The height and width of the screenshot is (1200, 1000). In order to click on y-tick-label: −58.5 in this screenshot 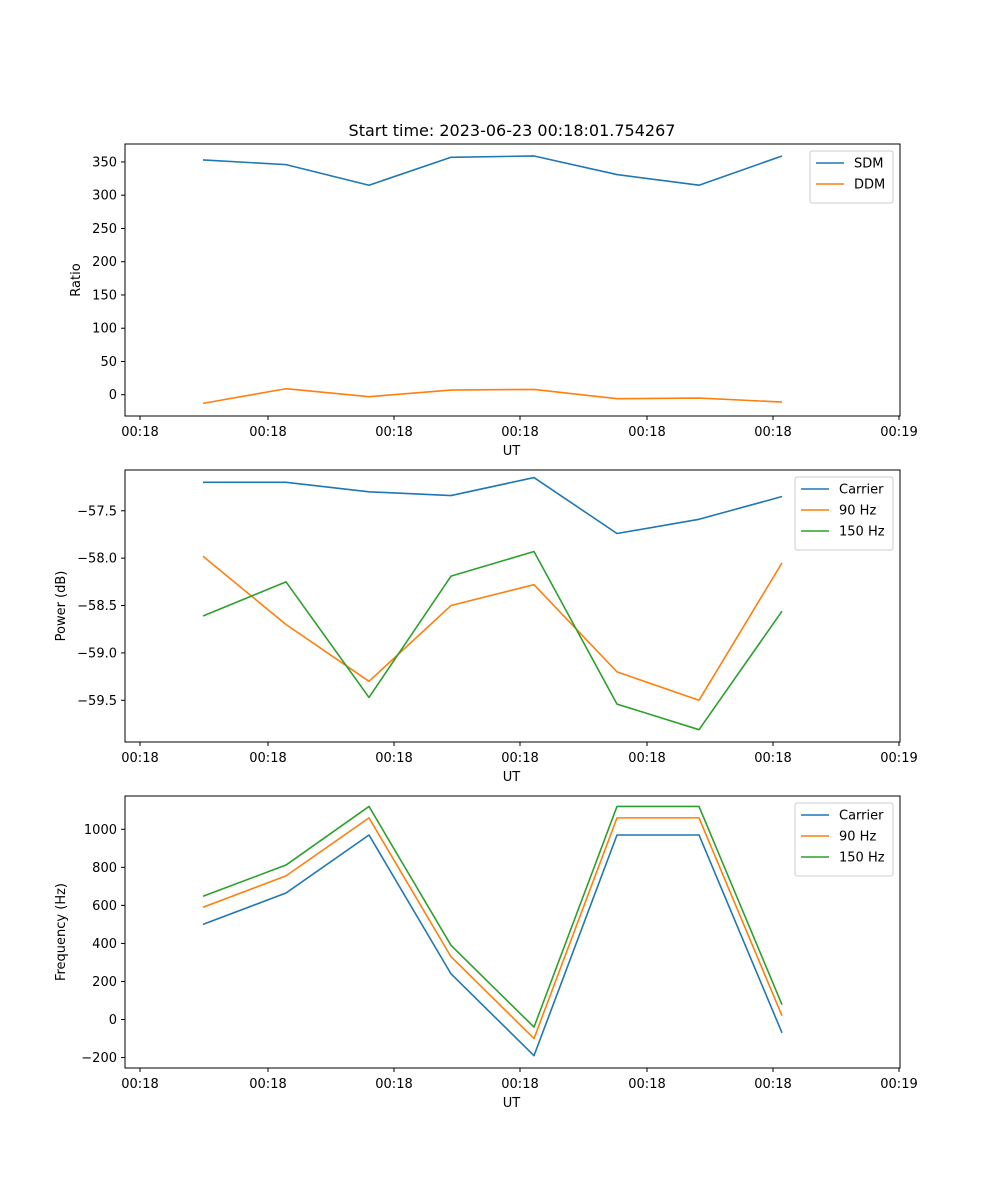, I will do `click(97, 606)`.